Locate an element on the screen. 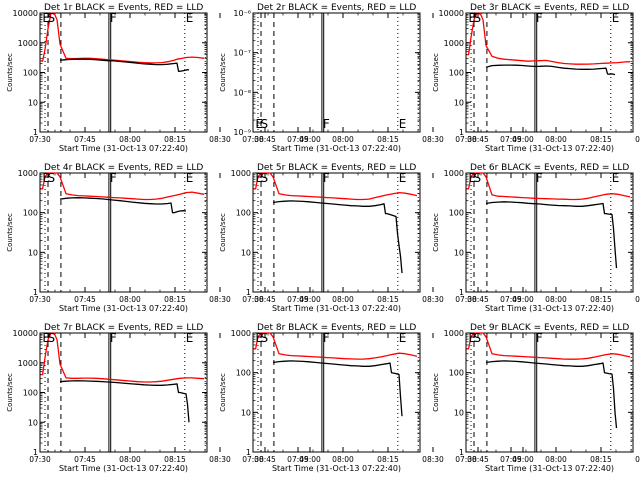  chart-title: Det 5r BLACK = Events, RED = LLD is located at coordinates (336, 168).